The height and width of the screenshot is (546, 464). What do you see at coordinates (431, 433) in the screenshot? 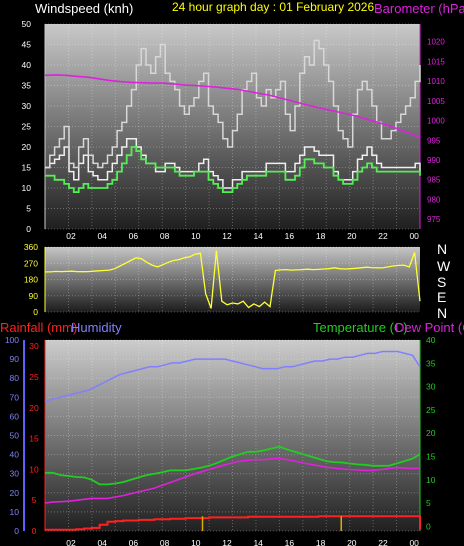
I see `y-tick-temp: 20` at bounding box center [431, 433].